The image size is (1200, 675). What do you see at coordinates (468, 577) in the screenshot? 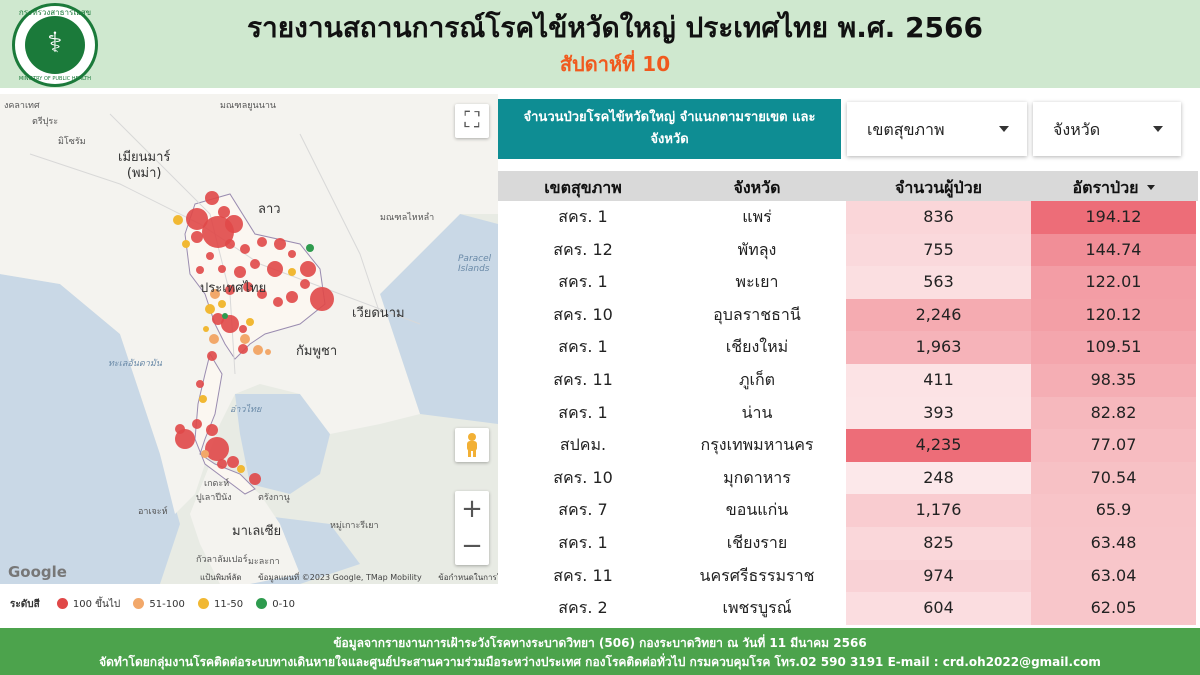
I see `terms-link: ข้อกำหนดในการใช้งาน` at bounding box center [468, 577].